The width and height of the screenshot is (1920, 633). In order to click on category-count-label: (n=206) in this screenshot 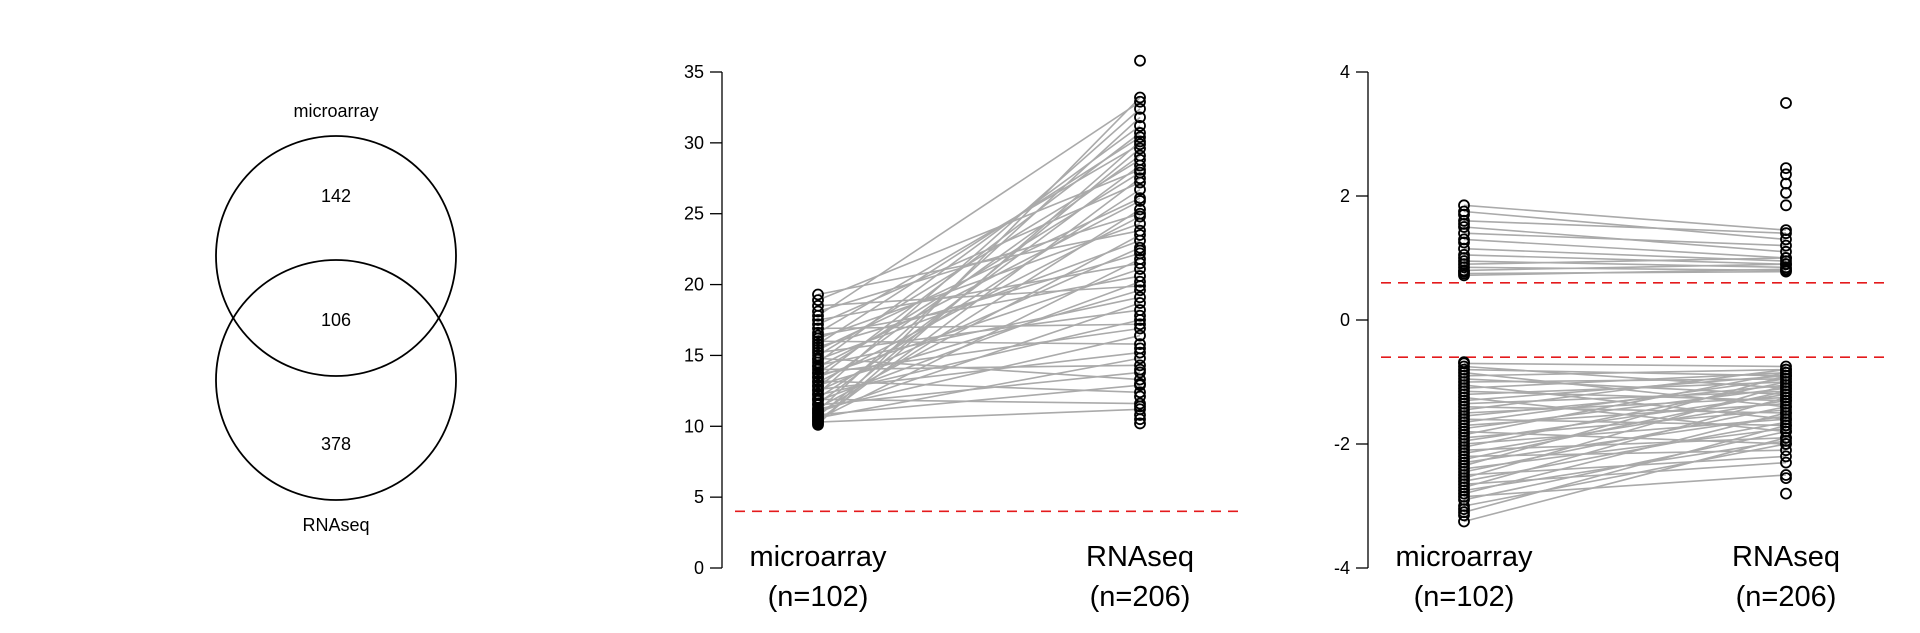, I will do `click(1140, 597)`.